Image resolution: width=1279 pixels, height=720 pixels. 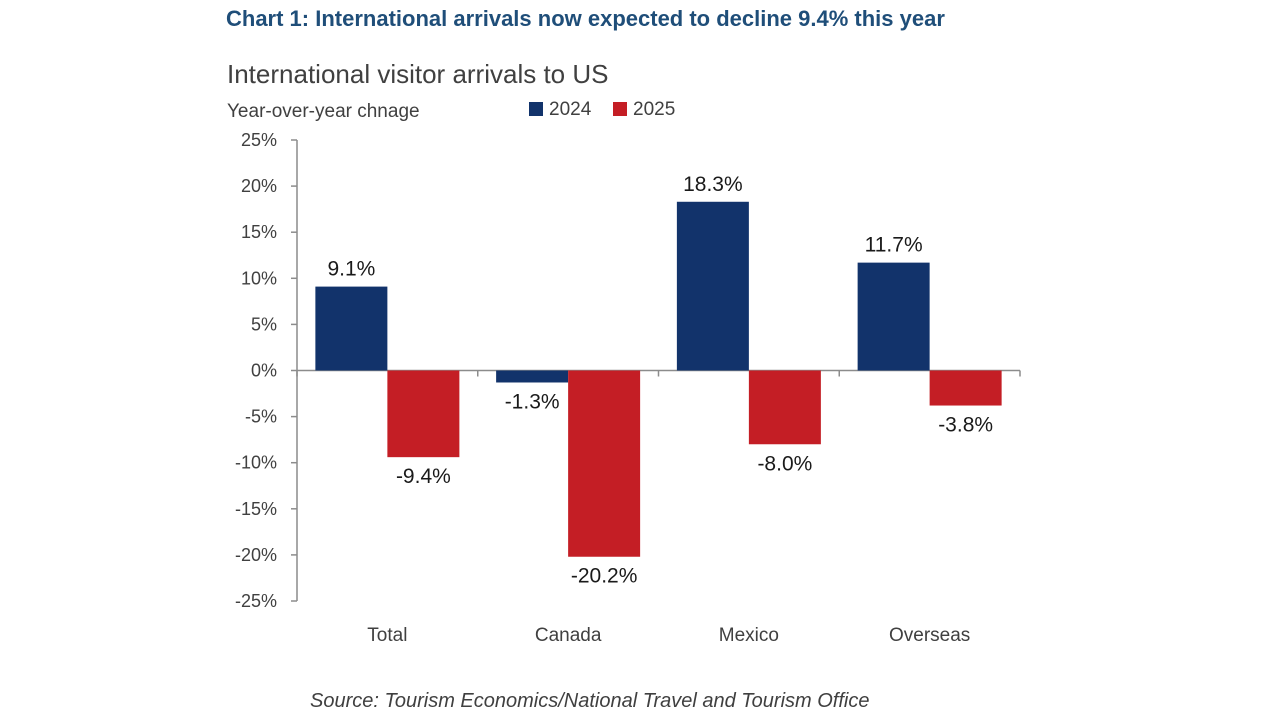 I want to click on category-label-total: Total, so click(x=387, y=635).